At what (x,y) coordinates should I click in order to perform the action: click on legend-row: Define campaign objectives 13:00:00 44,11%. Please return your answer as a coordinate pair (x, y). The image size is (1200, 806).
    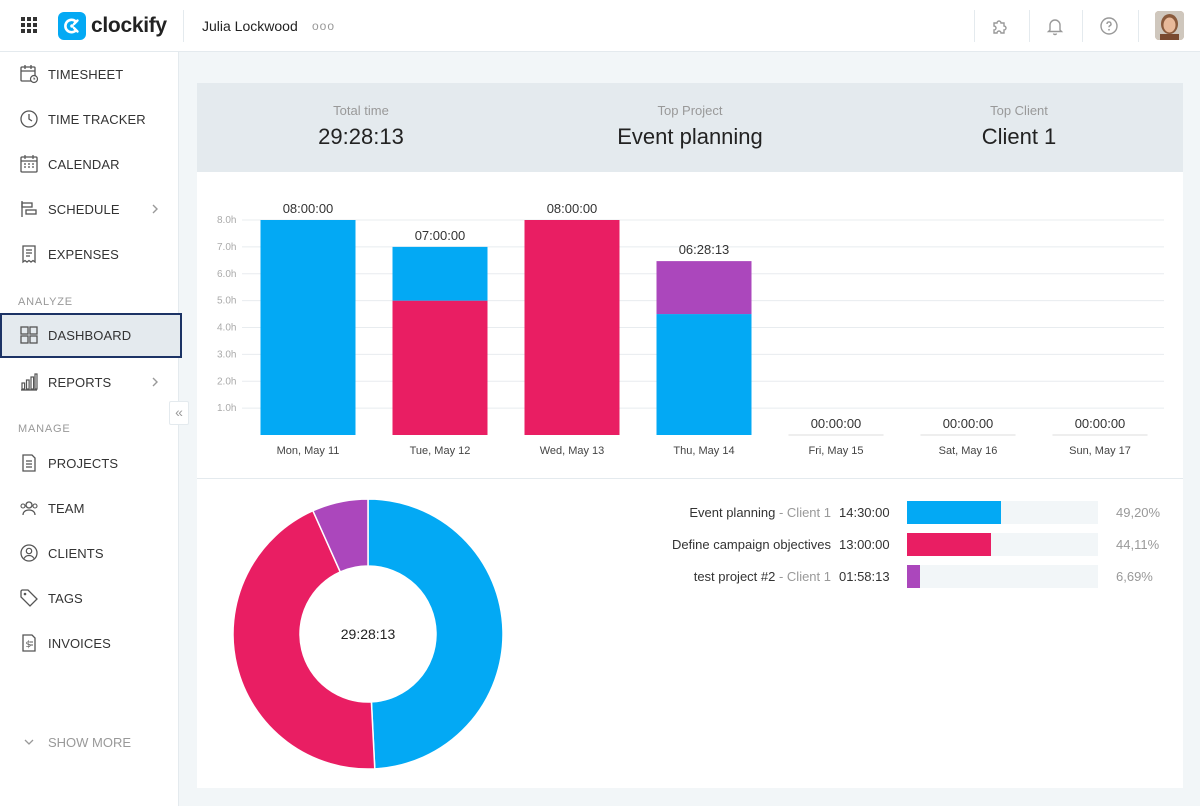
    Looking at the image, I should click on (897, 545).